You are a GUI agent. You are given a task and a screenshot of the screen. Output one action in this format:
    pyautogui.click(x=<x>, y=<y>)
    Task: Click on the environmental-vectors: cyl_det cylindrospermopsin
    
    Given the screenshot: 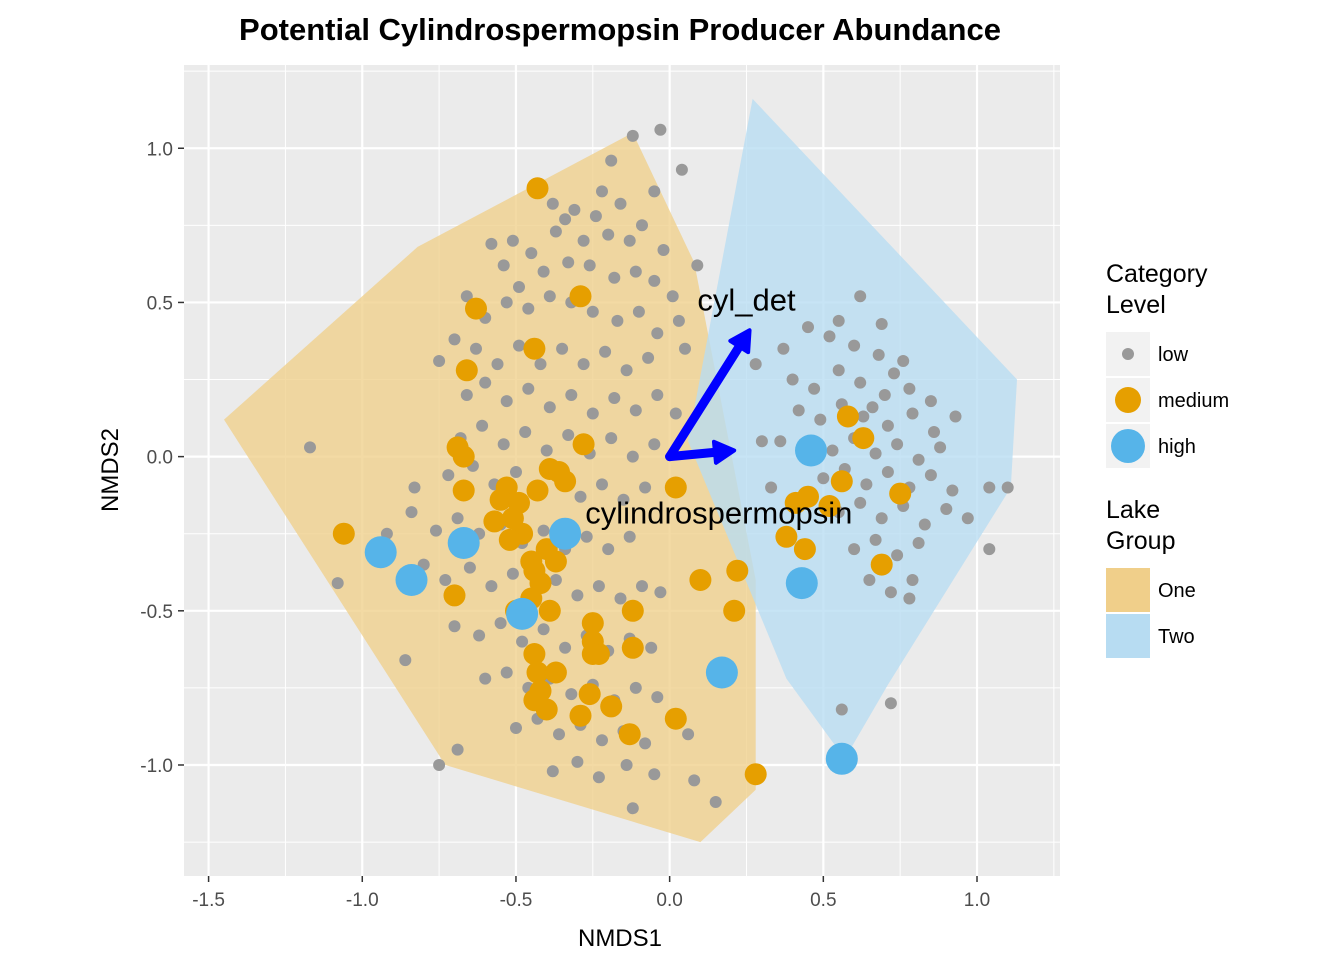 What is the action you would take?
    pyautogui.click(x=718, y=407)
    